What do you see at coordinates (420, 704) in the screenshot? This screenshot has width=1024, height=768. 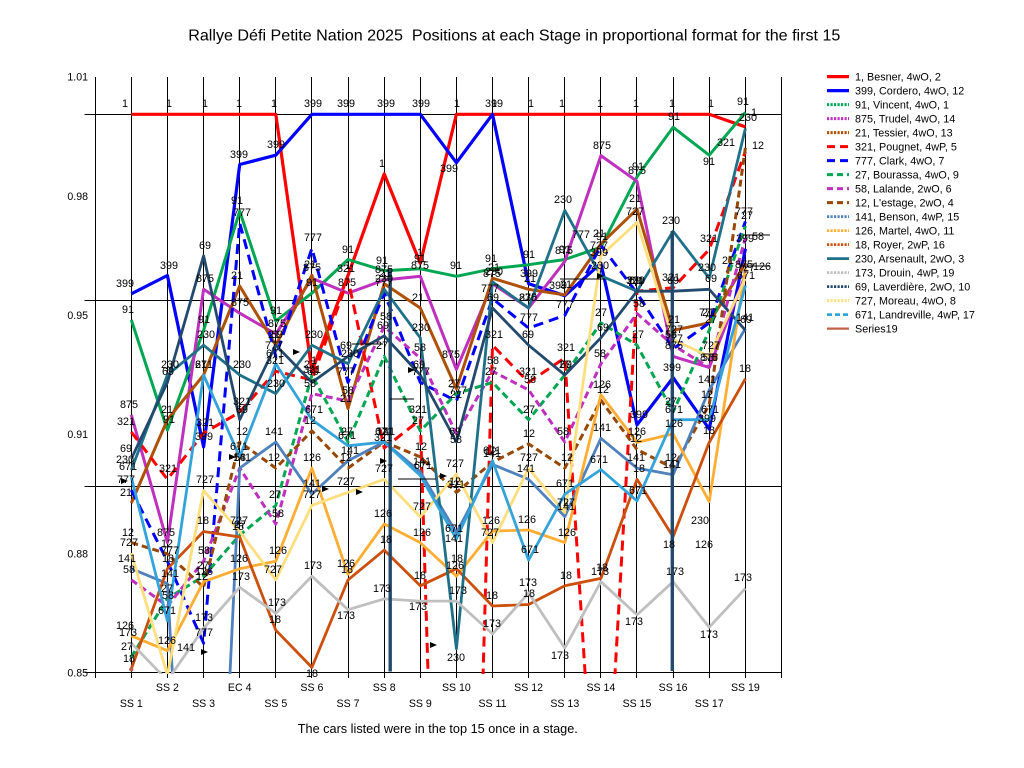 I see `svg-text: SS 9` at bounding box center [420, 704].